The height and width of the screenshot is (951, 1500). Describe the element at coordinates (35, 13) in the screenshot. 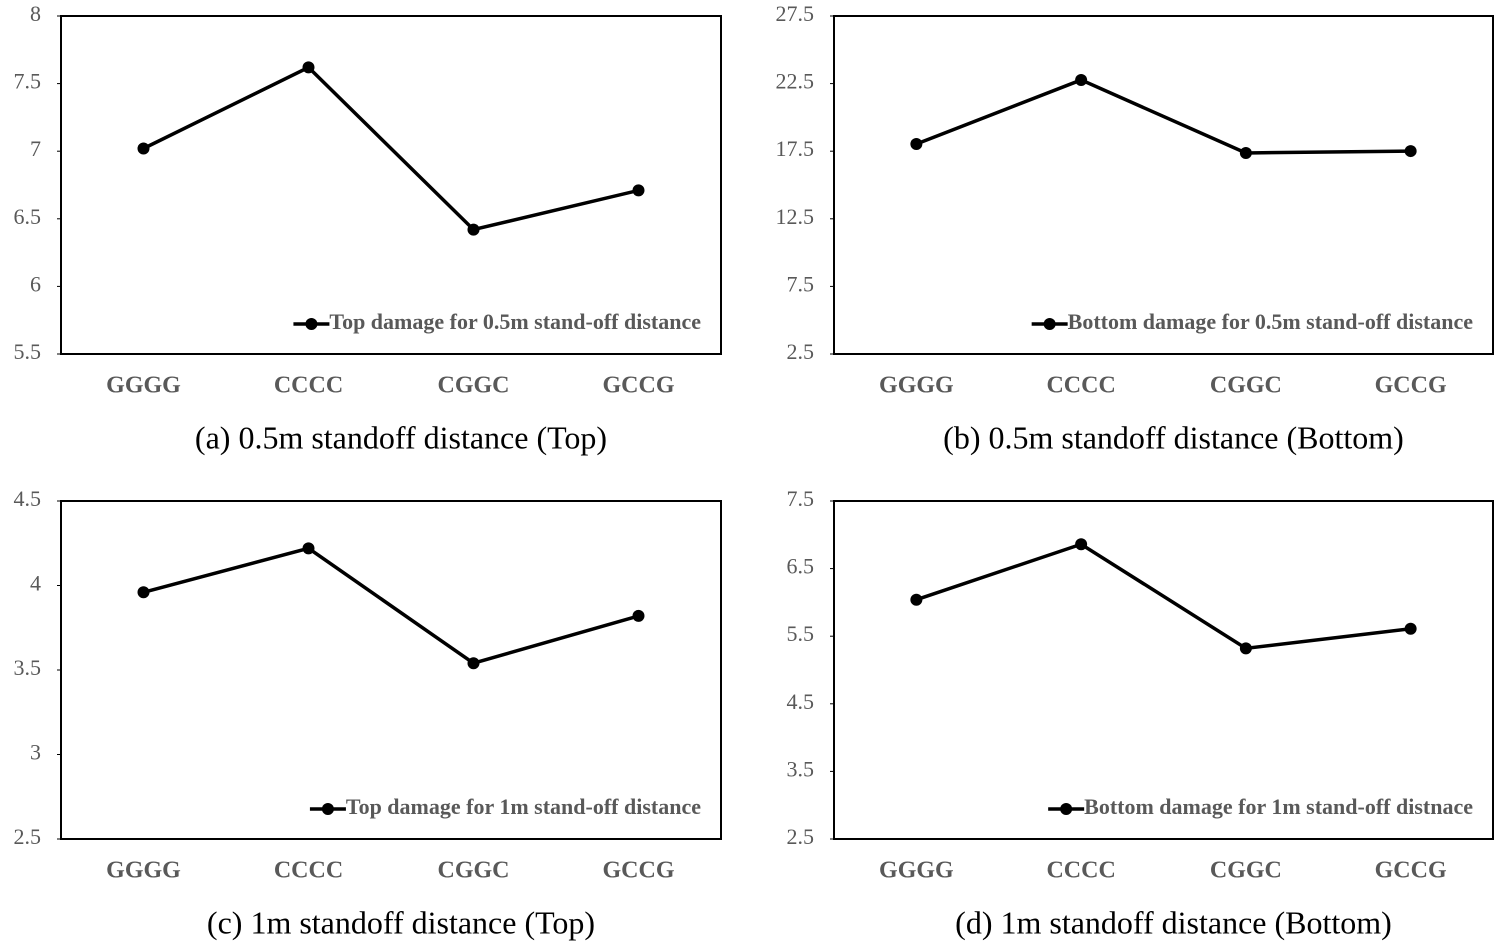

I see `y-tick-label: 8` at that location.